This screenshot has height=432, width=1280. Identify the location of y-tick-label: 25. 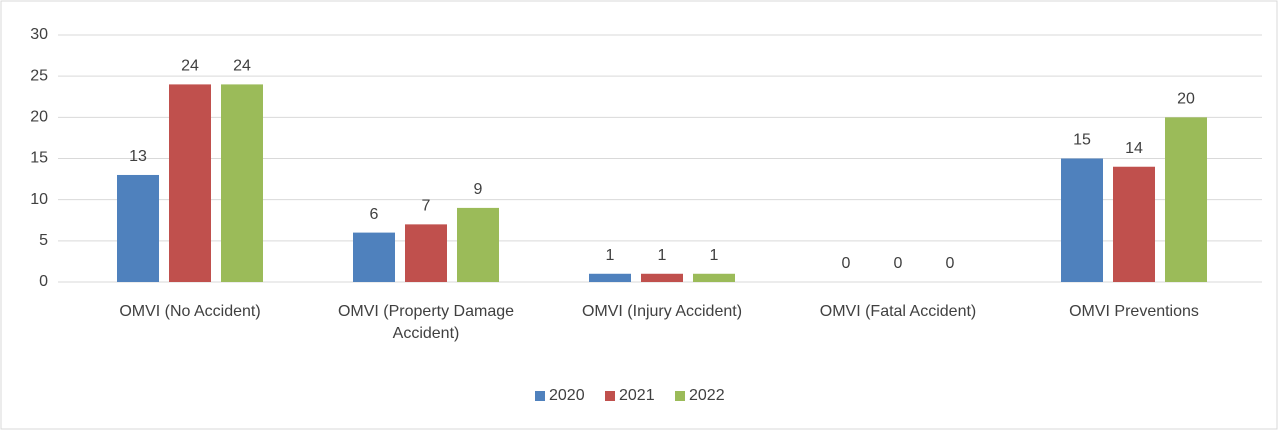
(39, 75).